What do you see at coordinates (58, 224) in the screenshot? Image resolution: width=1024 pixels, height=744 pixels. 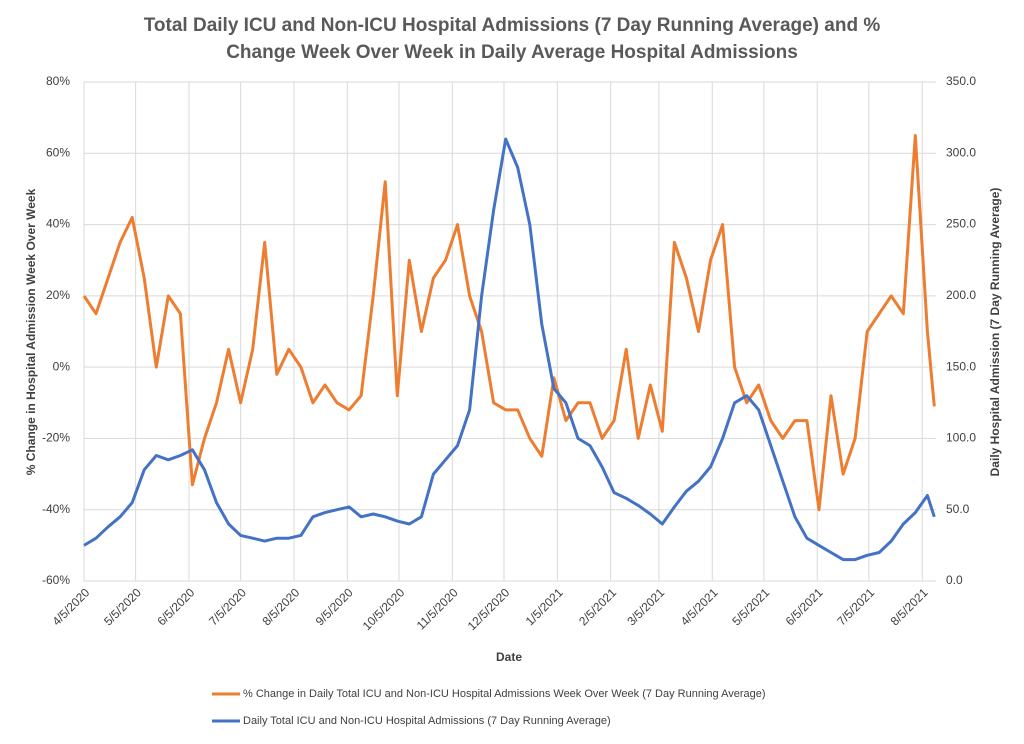 I see `y-tick-label: 40%` at bounding box center [58, 224].